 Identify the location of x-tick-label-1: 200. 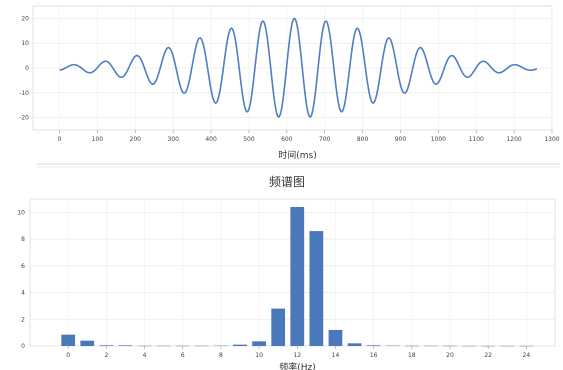
(136, 139).